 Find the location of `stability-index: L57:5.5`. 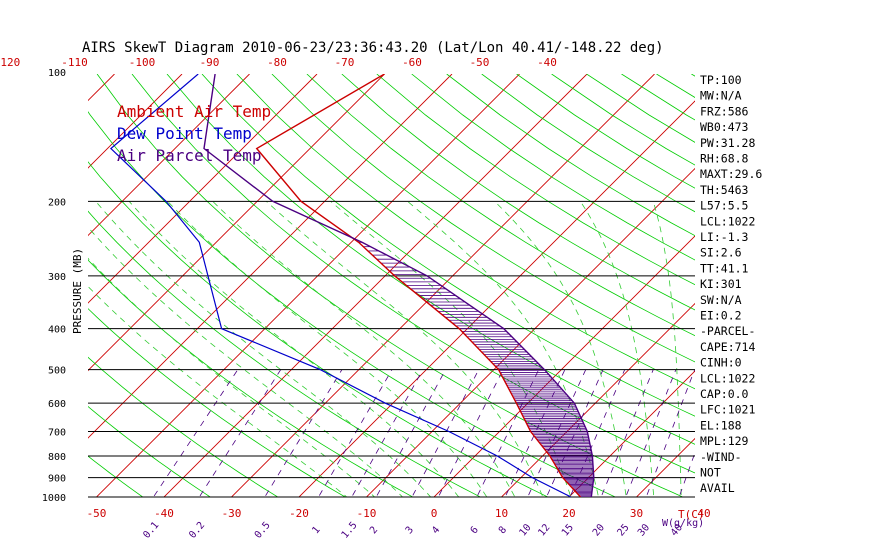

stability-index: L57:5.5 is located at coordinates (724, 206).